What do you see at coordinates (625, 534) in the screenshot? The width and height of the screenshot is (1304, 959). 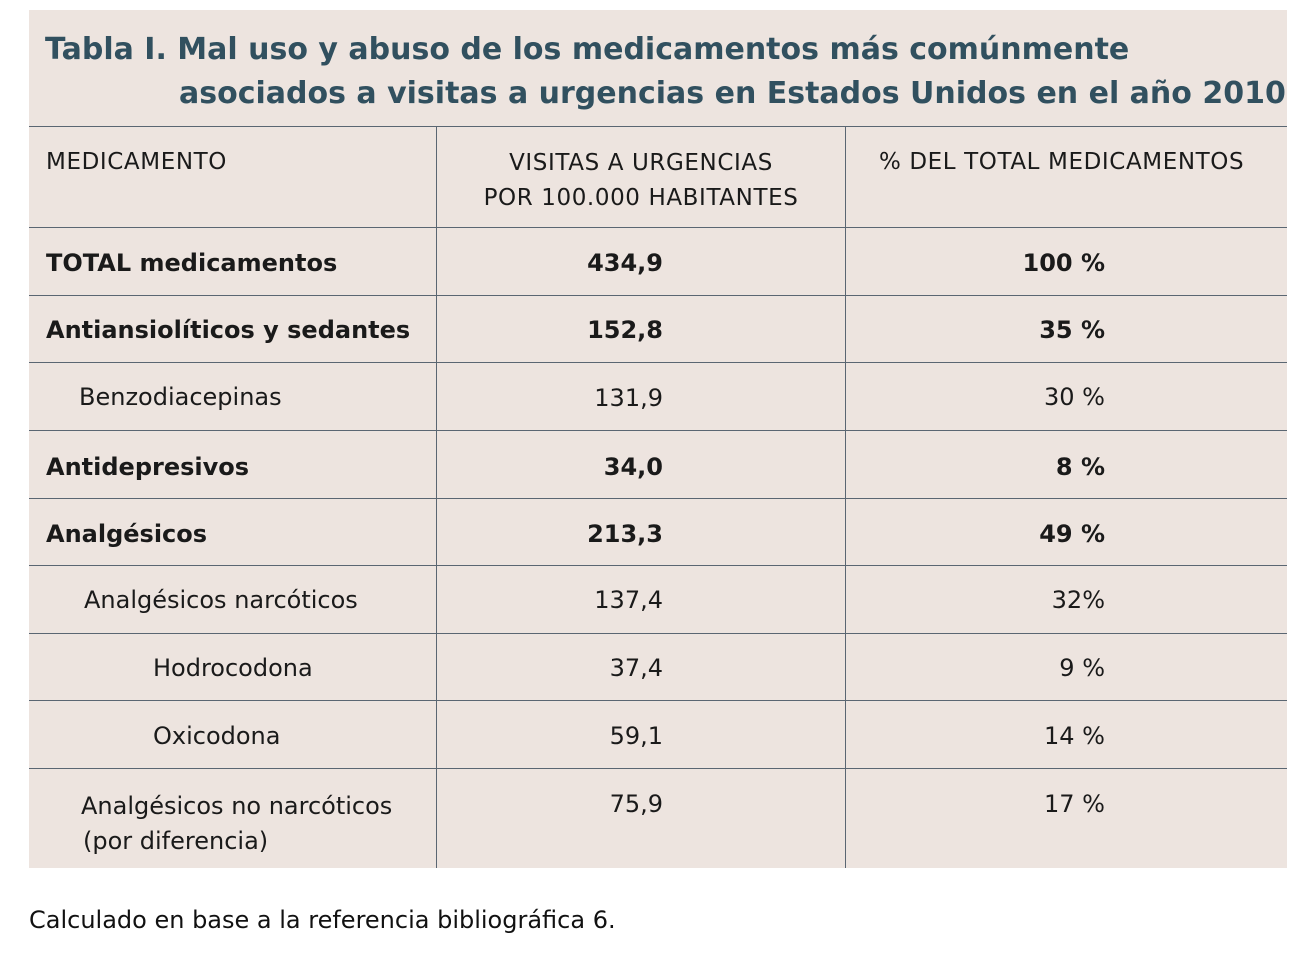 I see `row-visits: 213,3` at bounding box center [625, 534].